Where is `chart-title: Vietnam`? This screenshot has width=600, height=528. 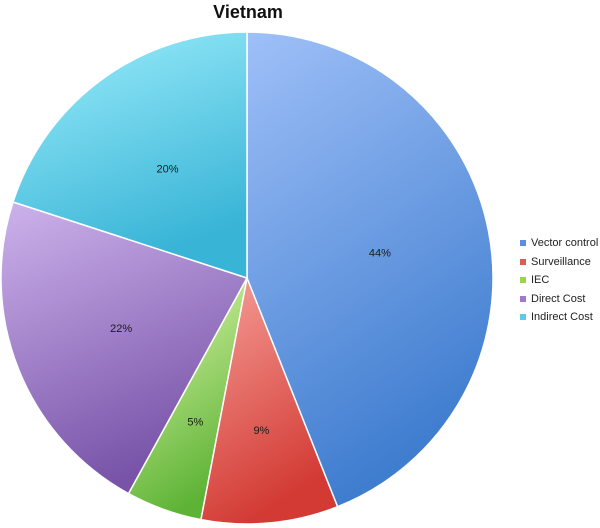 chart-title: Vietnam is located at coordinates (248, 12).